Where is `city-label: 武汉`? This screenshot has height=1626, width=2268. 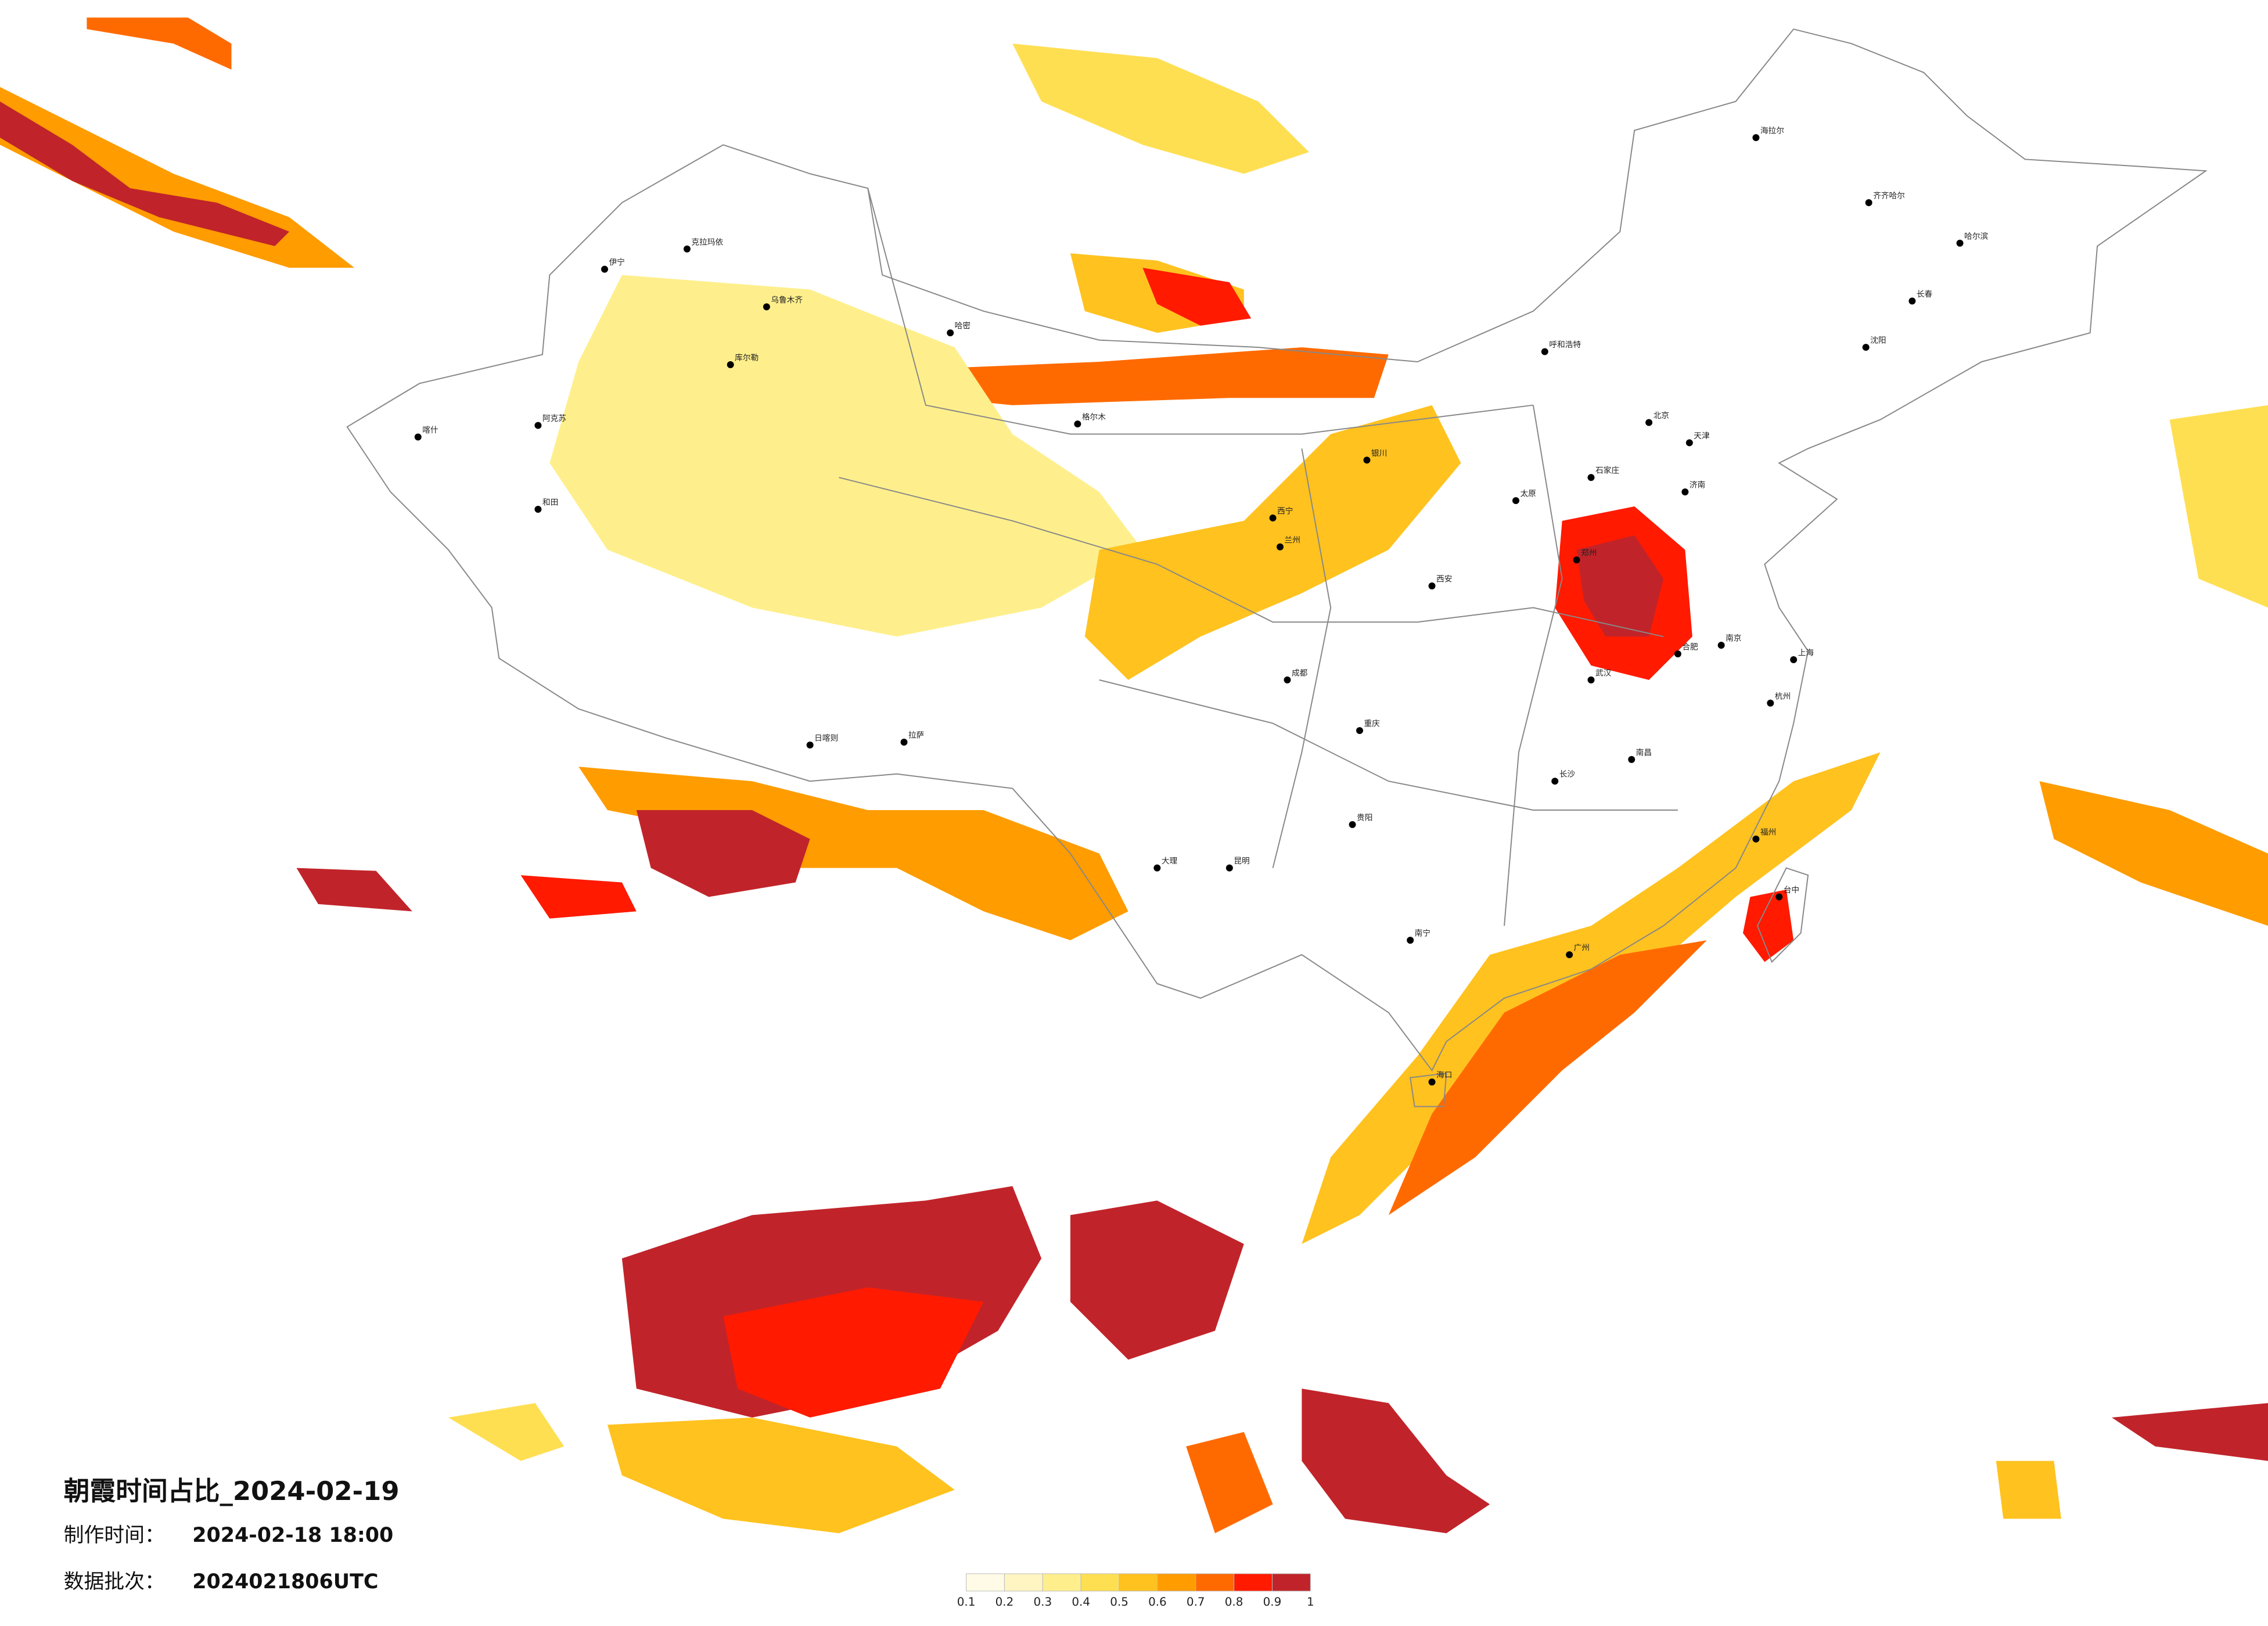 city-label: 武汉 is located at coordinates (1603, 673).